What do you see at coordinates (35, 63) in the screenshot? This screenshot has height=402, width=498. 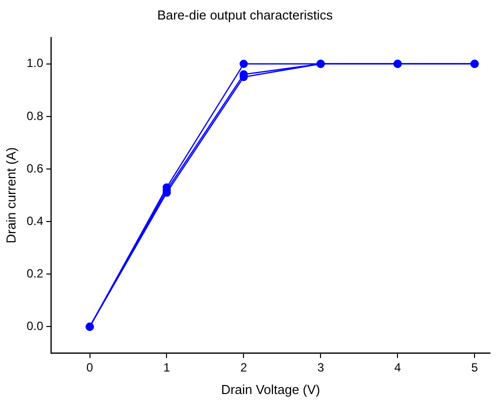 I see `y-tick-label: 1.0` at bounding box center [35, 63].